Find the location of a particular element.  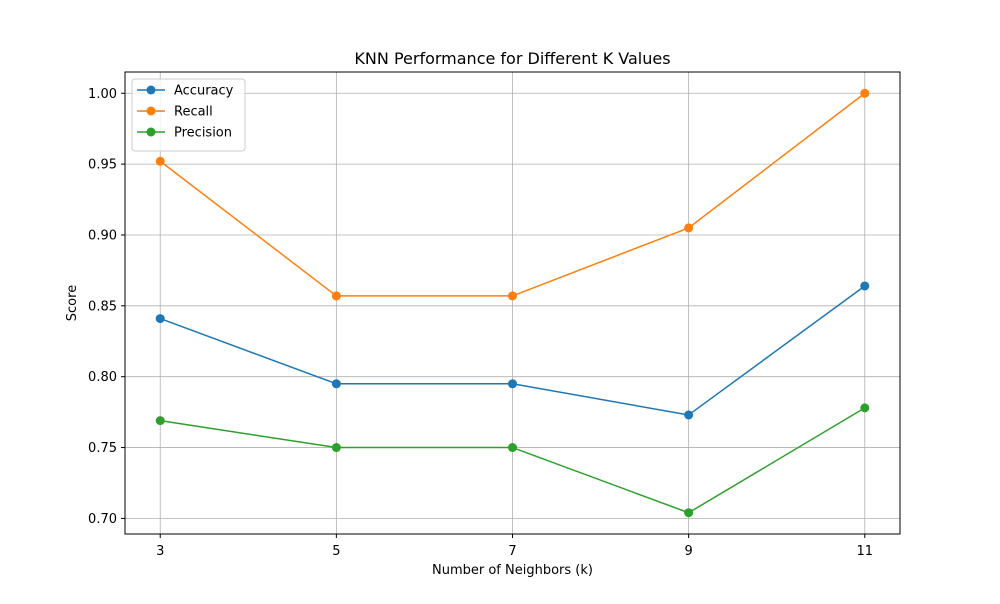

y-tick-label: 0.80 is located at coordinates (102, 377).